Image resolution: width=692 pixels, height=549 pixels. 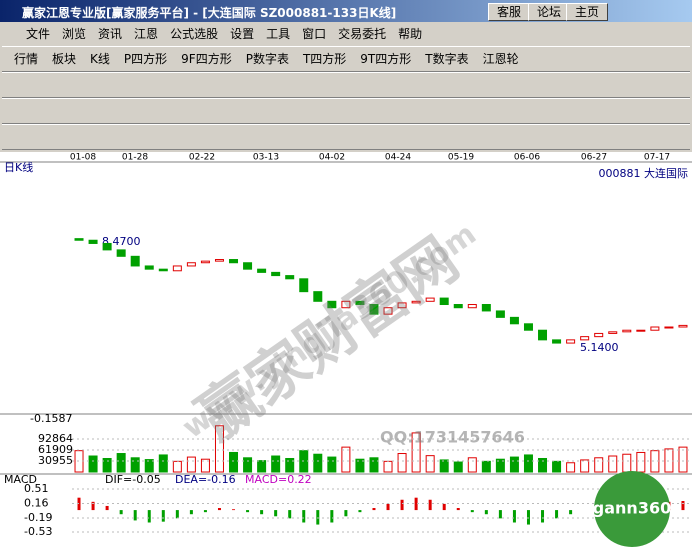 What do you see at coordinates (278, 34) in the screenshot?
I see `menu-item: 工具` at bounding box center [278, 34].